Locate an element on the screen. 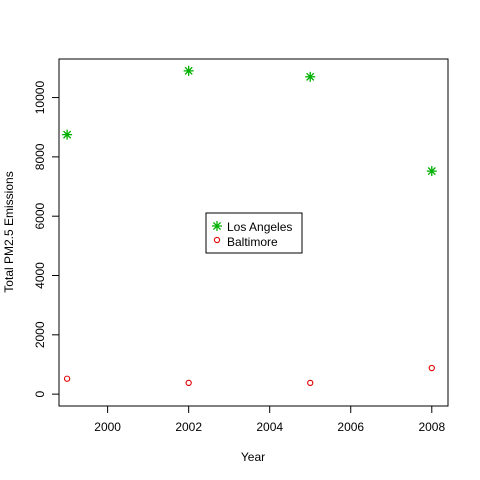 The height and width of the screenshot is (480, 480). y-tick-label: 6000 is located at coordinates (40, 216).